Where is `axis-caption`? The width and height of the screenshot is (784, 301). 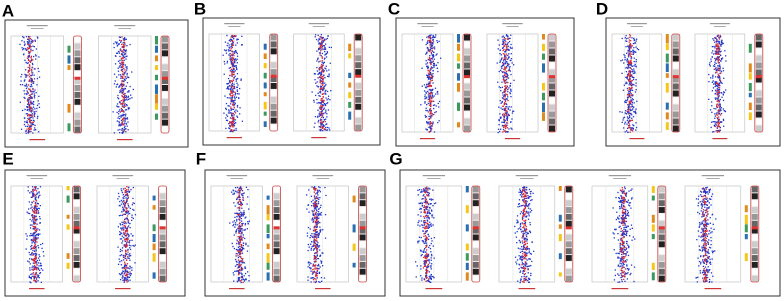 axis-caption is located at coordinates (123, 289).